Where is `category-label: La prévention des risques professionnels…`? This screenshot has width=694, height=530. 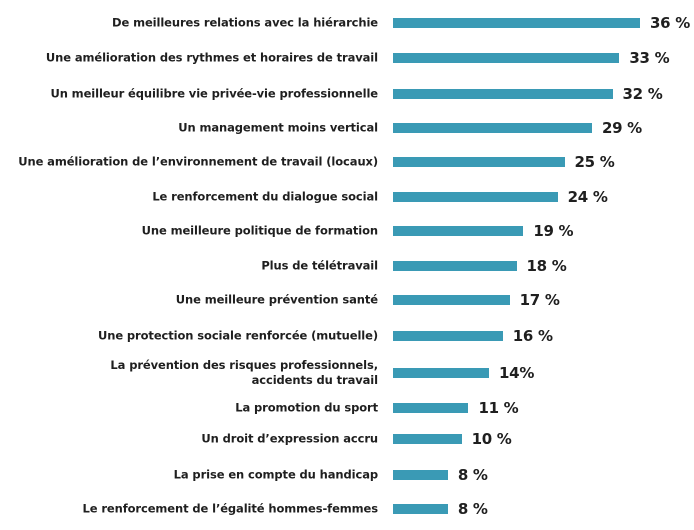 category-label: La prévention des risques professionnels… is located at coordinates (244, 372).